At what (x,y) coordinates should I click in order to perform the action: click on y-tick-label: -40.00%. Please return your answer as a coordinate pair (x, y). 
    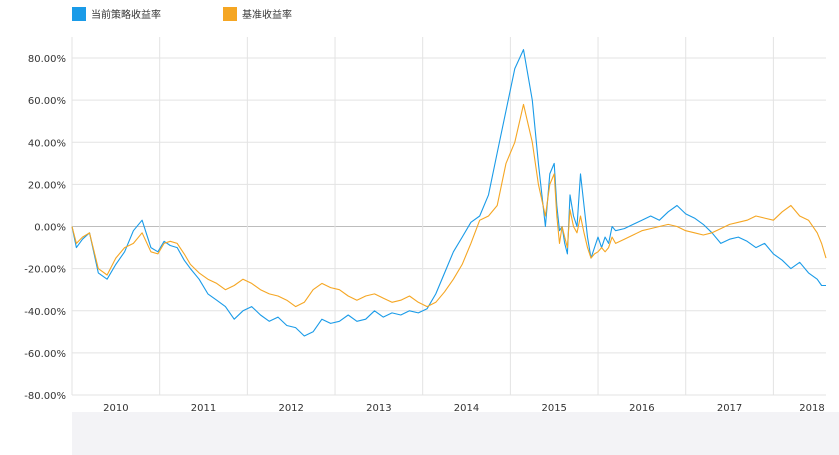
    Looking at the image, I should click on (45, 312).